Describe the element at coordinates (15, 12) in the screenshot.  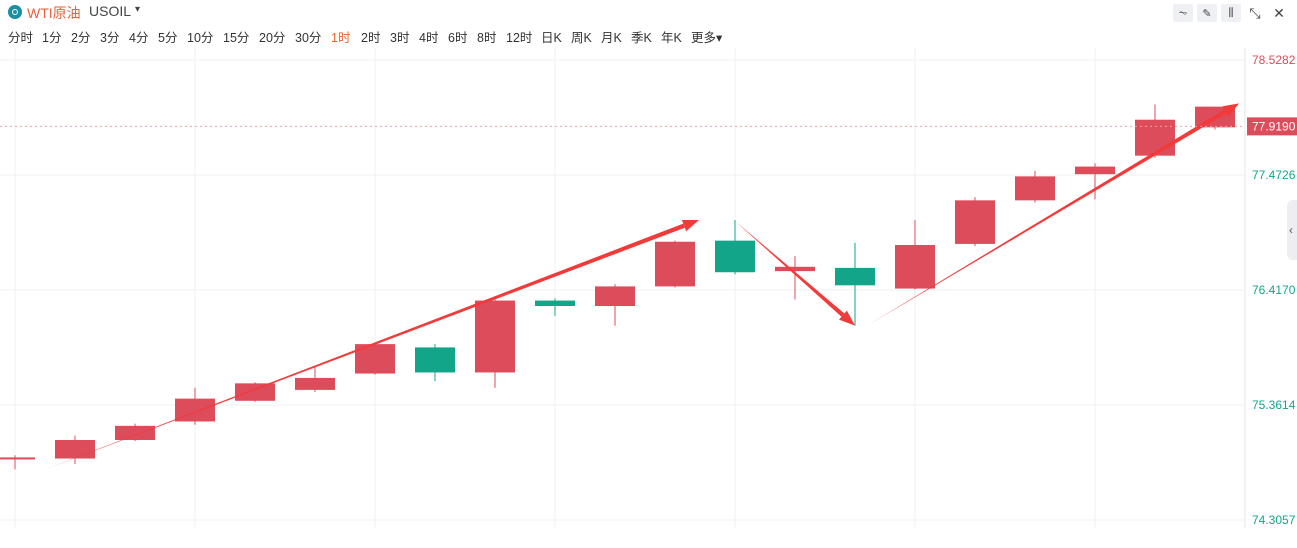
I see `instrument-logo-icon` at that location.